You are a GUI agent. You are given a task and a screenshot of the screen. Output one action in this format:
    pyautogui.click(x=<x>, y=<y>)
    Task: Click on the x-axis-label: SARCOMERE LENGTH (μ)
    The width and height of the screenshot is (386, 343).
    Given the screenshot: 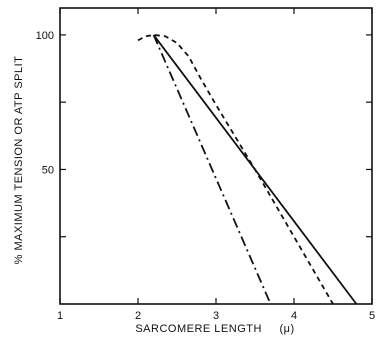 What is the action you would take?
    pyautogui.click(x=214, y=329)
    